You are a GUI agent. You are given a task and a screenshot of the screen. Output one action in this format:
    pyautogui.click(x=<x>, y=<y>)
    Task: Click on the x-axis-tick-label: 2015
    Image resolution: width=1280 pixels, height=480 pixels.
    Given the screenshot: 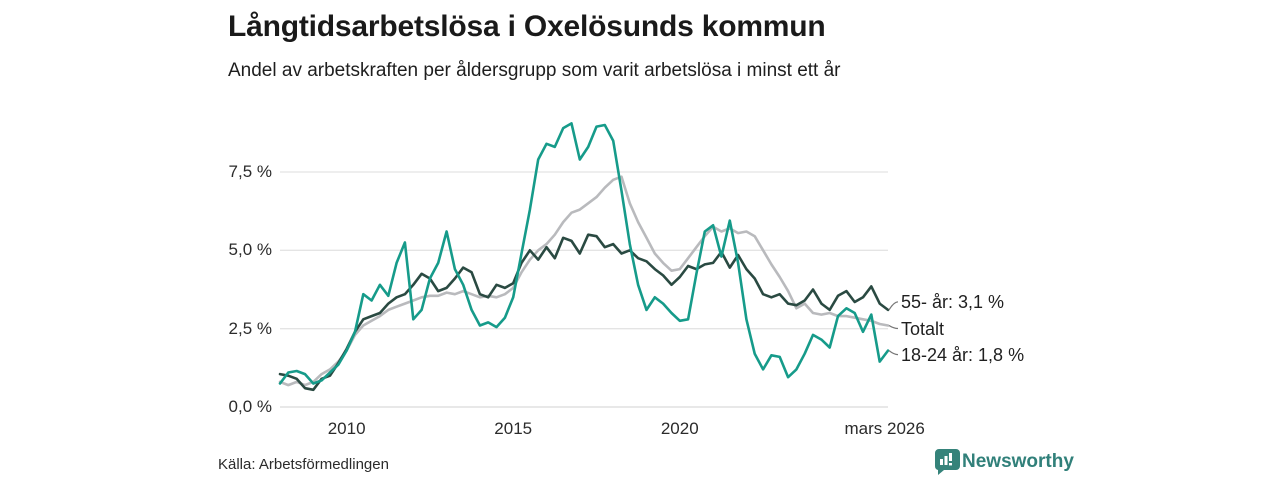 What is the action you would take?
    pyautogui.click(x=513, y=428)
    